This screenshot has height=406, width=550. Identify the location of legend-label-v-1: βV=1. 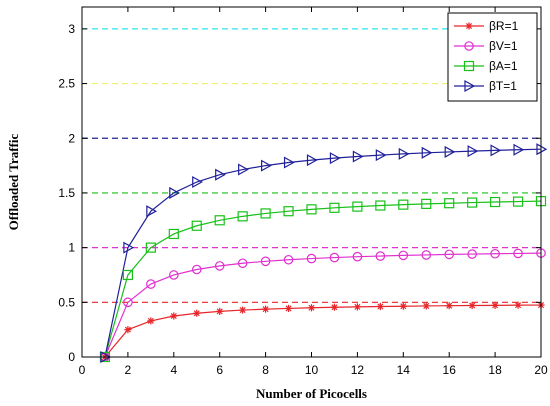
(503, 46).